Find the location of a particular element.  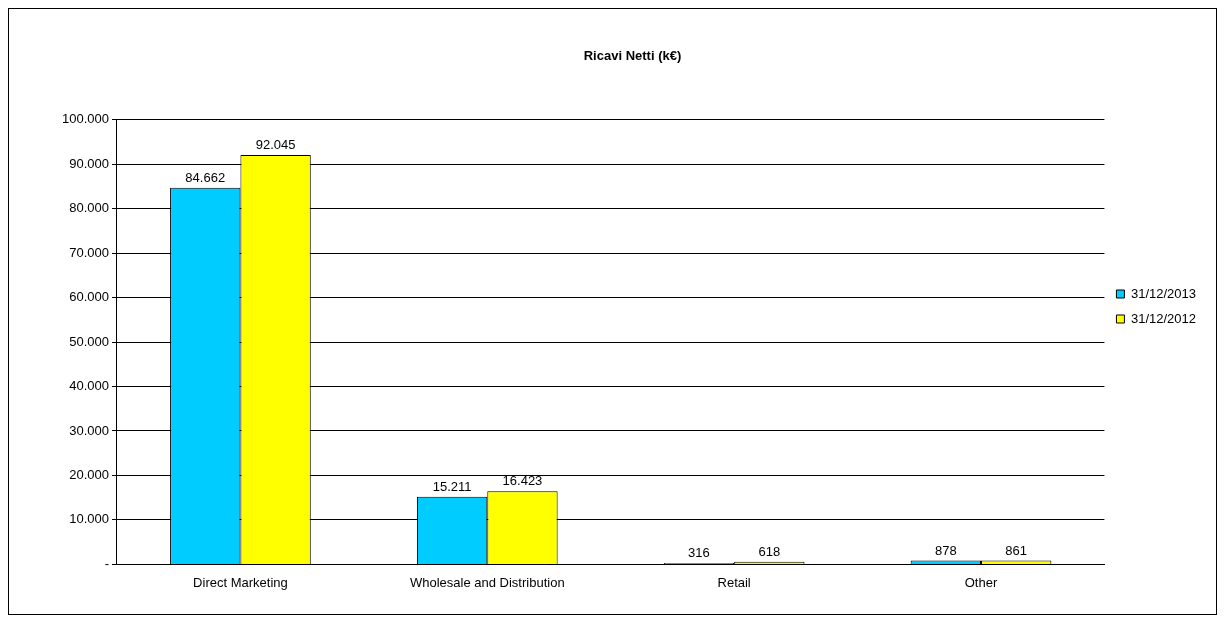

data-label: 15.211 is located at coordinates (452, 486).